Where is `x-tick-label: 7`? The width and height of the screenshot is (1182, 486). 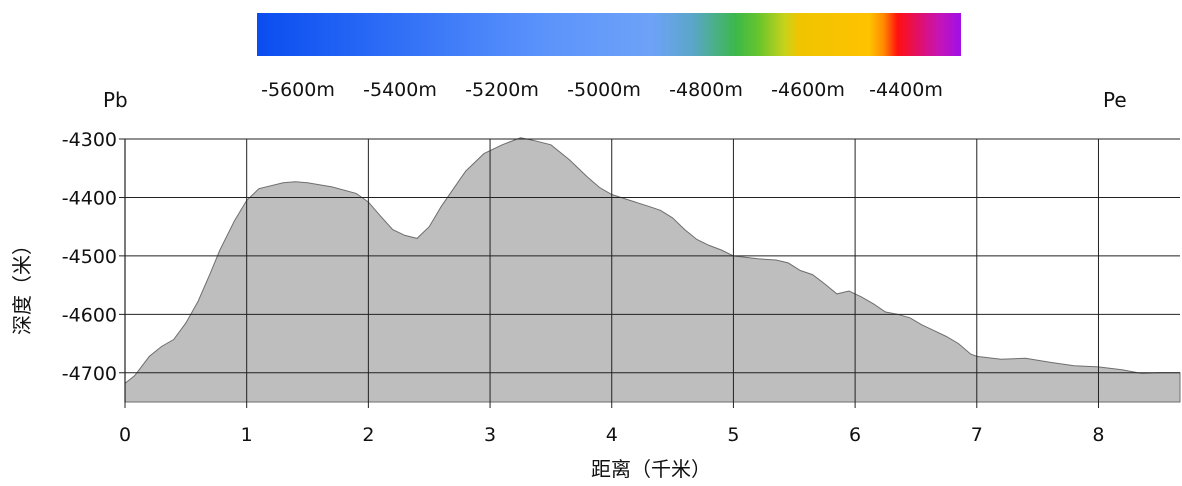 x-tick-label: 7 is located at coordinates (977, 435).